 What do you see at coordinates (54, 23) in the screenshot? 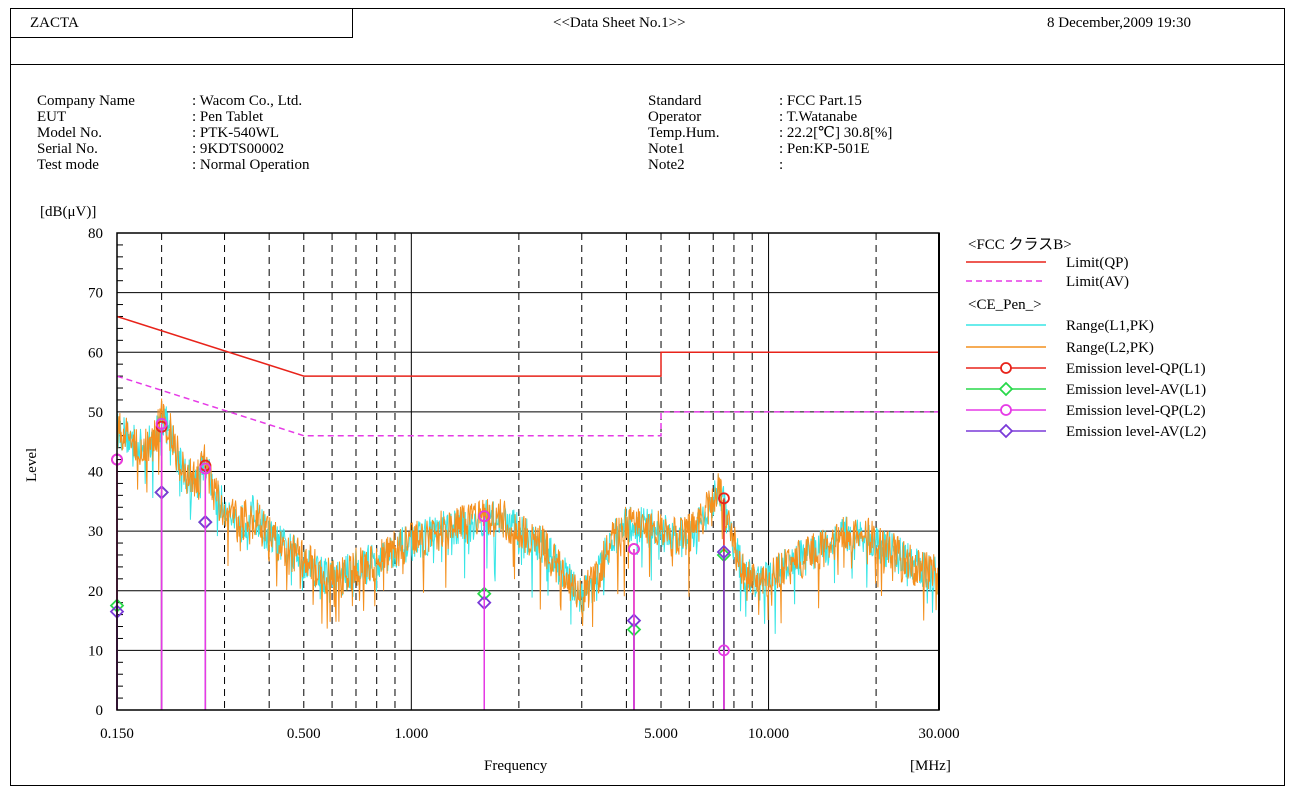
I see `company-label: ZACTA` at bounding box center [54, 23].